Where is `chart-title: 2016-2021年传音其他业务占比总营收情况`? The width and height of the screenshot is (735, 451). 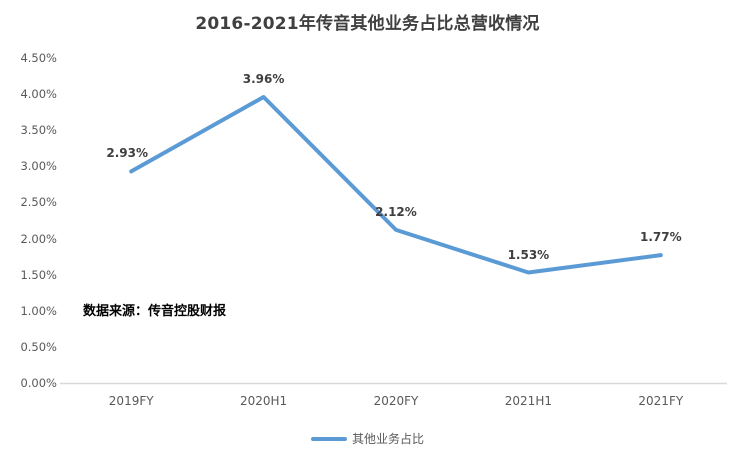
chart-title: 2016-2021年传音其他业务占比总营收情况 is located at coordinates (367, 24).